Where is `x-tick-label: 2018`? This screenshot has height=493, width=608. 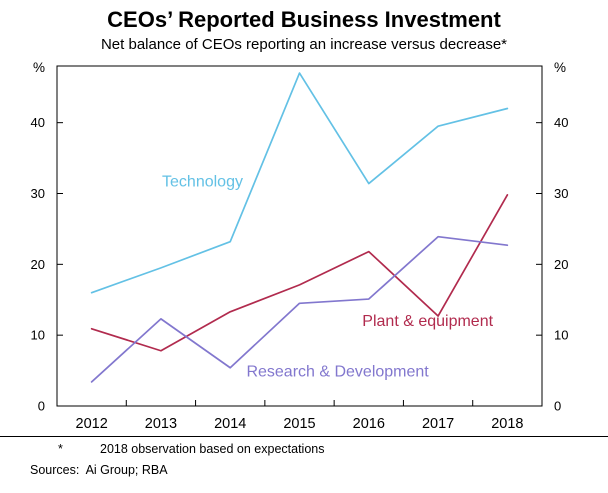
x-tick-label: 2018 is located at coordinates (507, 424).